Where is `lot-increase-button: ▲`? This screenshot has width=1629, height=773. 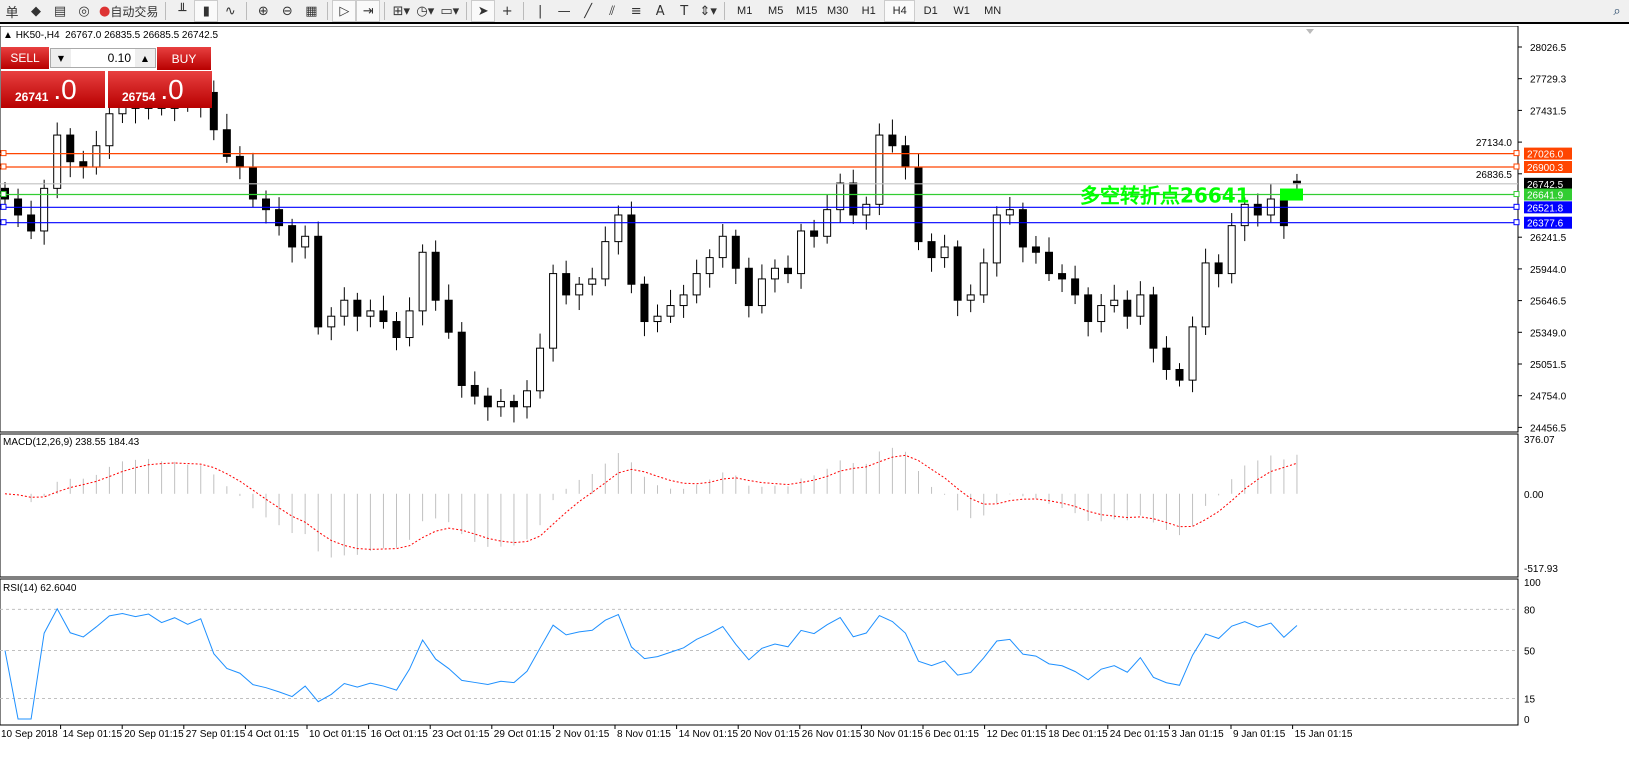
lot-increase-button: ▲ is located at coordinates (145, 58).